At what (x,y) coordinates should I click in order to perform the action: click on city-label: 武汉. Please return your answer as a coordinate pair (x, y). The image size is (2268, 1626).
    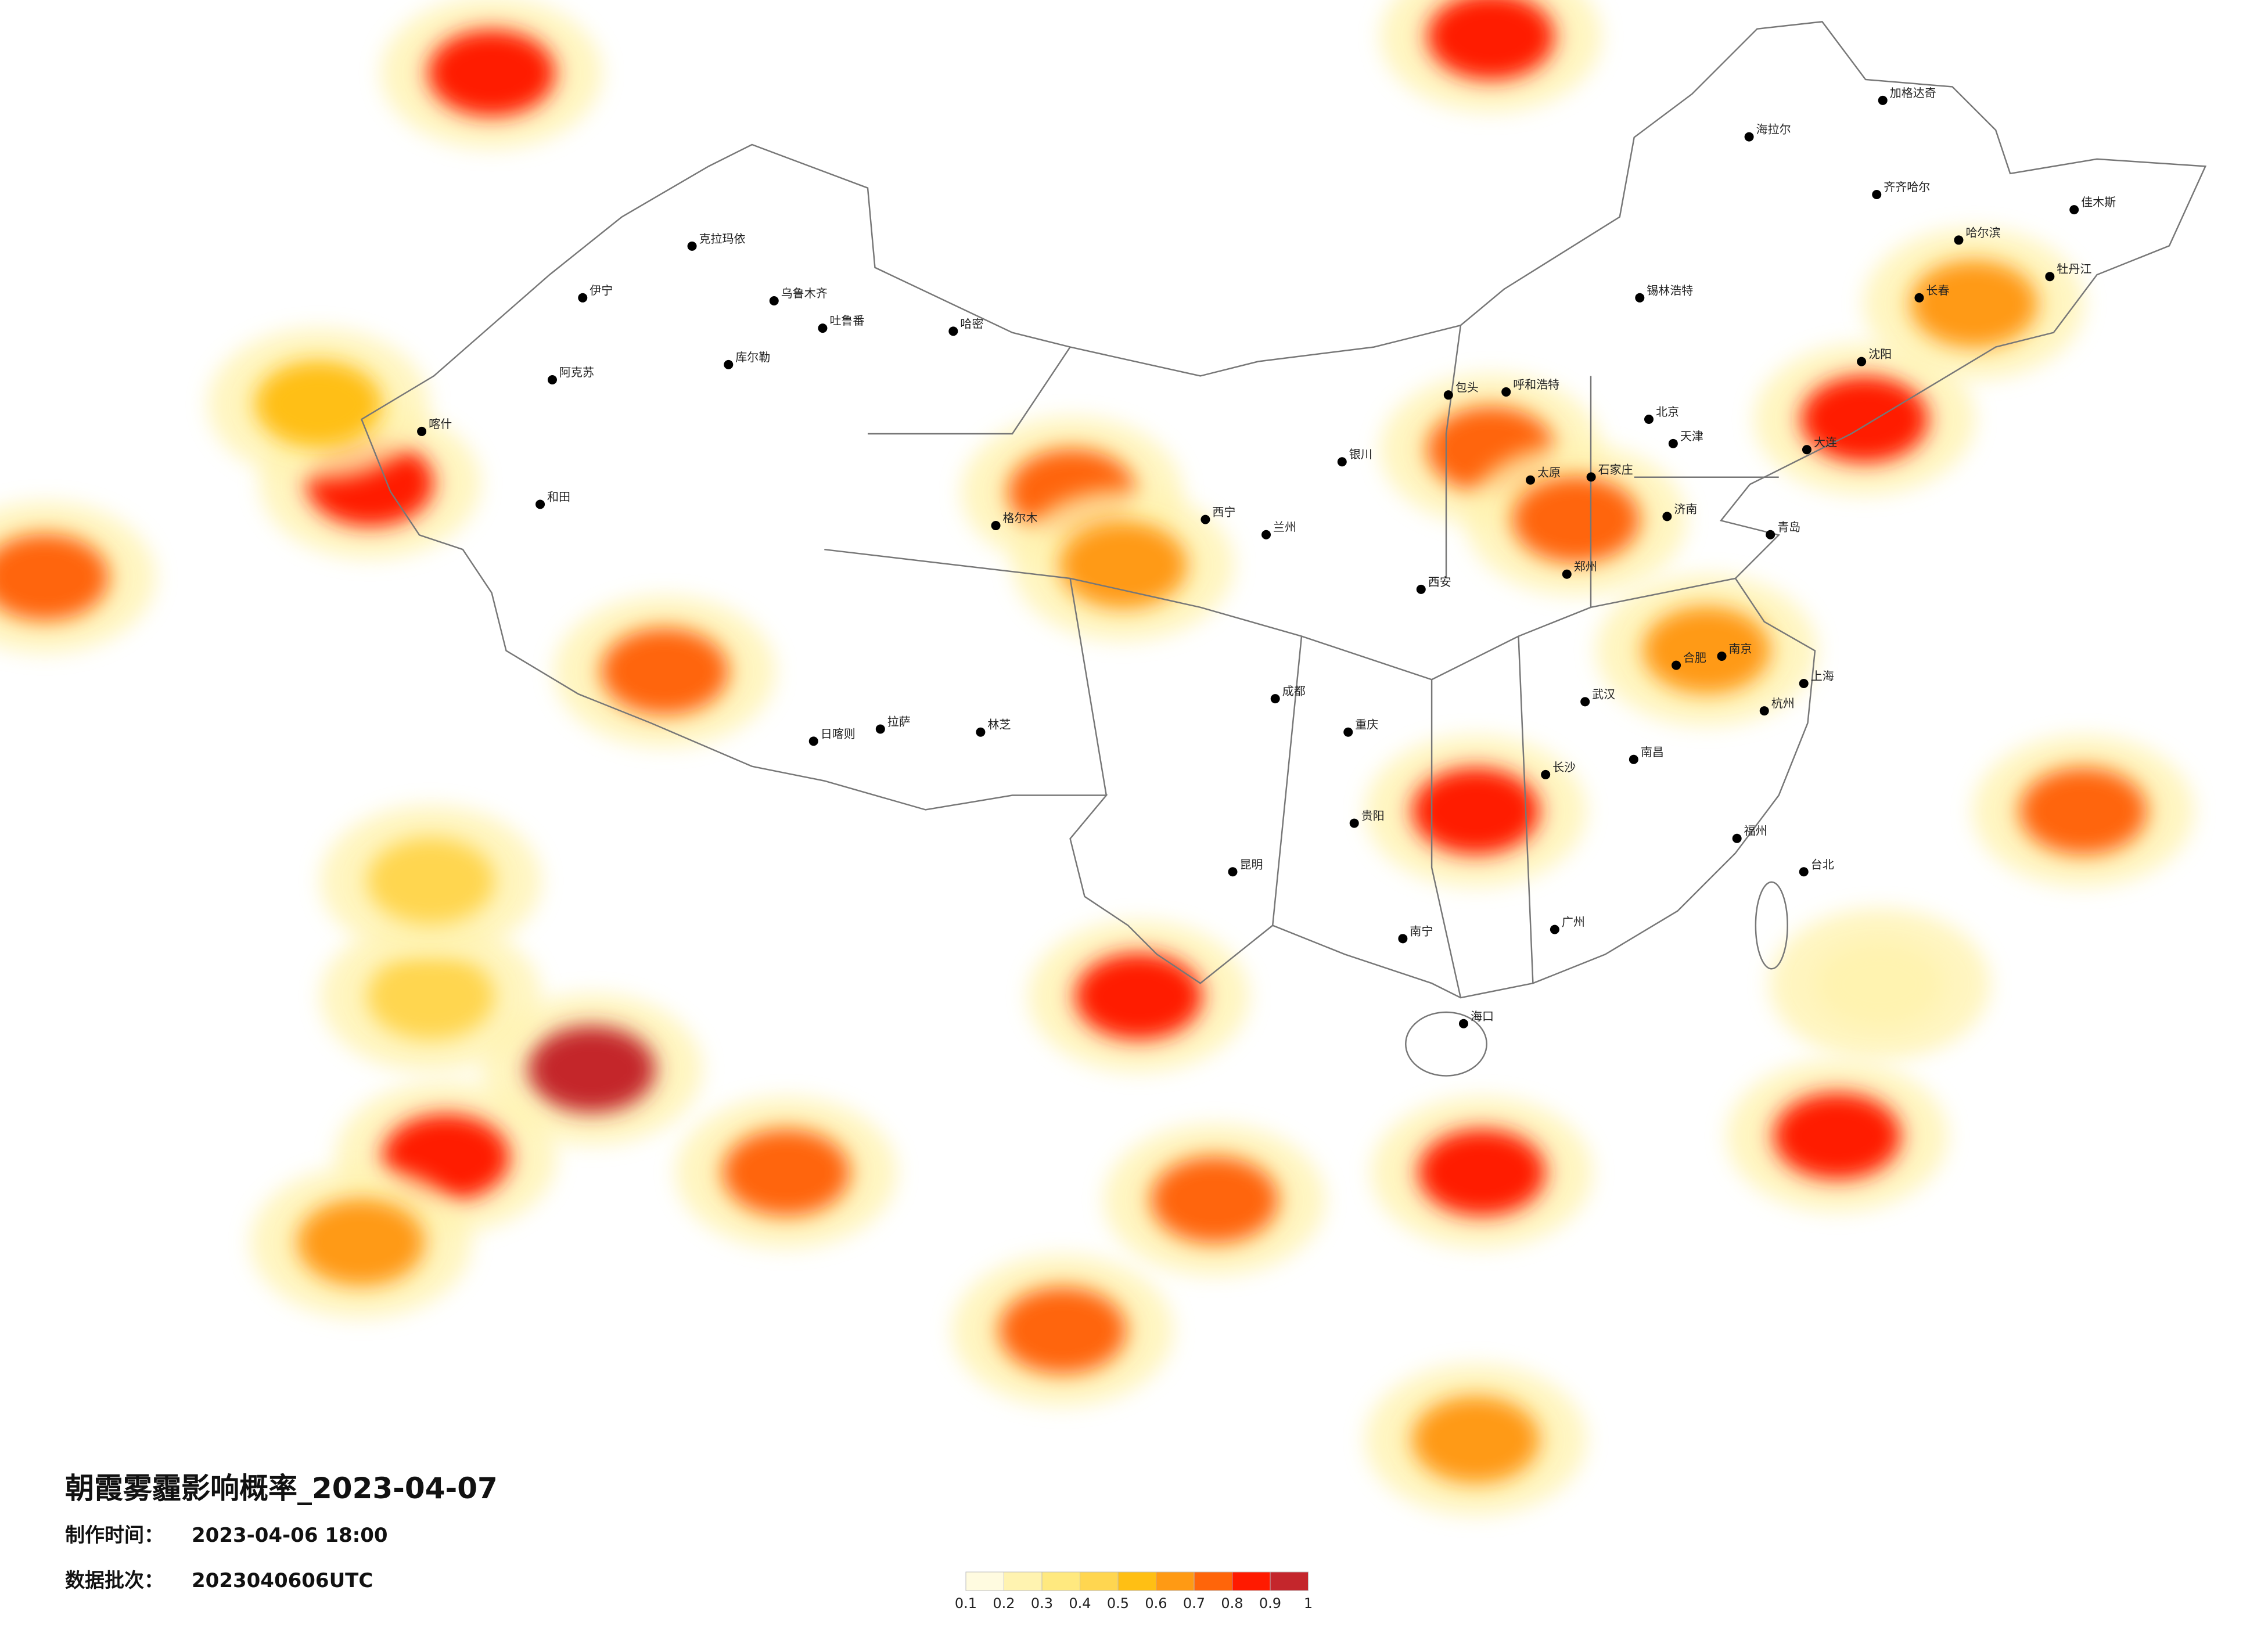
    Looking at the image, I should click on (1603, 694).